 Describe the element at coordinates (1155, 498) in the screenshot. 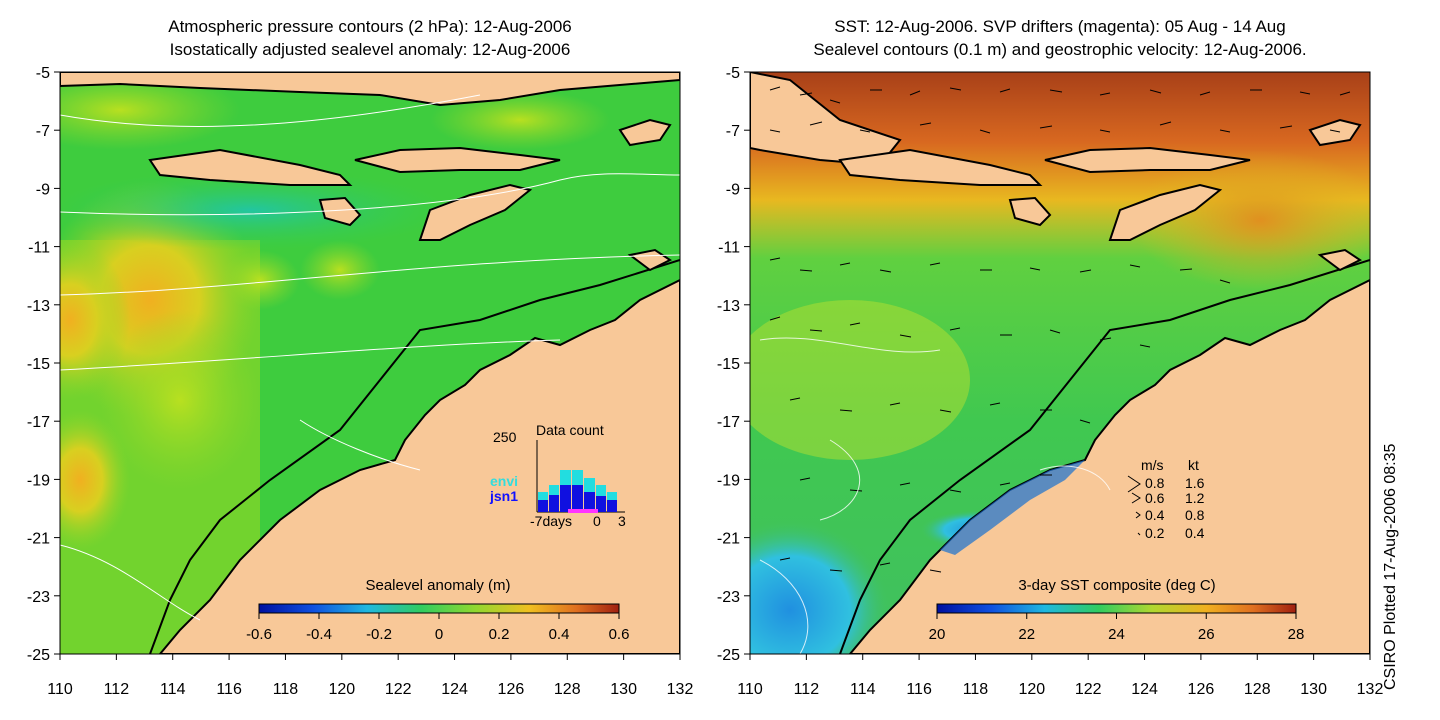

I see `velocity-legend-row2-ms: 0.6` at that location.